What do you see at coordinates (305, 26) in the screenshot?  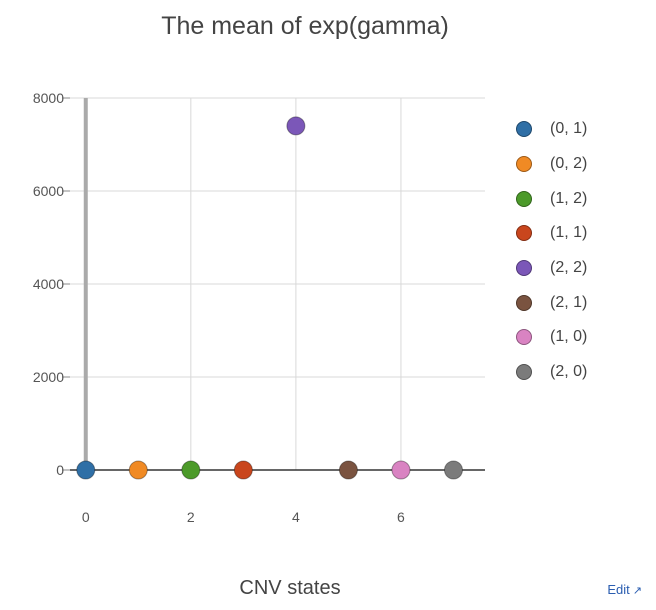 I see `chart-title: The mean of exp(gamma)` at bounding box center [305, 26].